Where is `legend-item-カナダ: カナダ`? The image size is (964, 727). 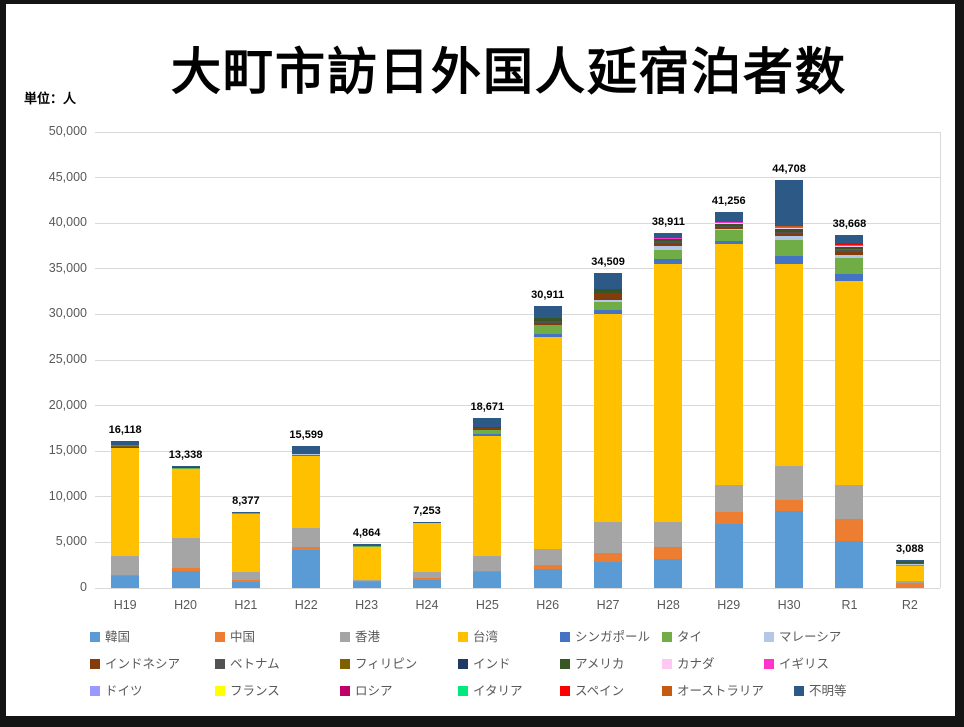
legend-item-カナダ: カナダ is located at coordinates (688, 664).